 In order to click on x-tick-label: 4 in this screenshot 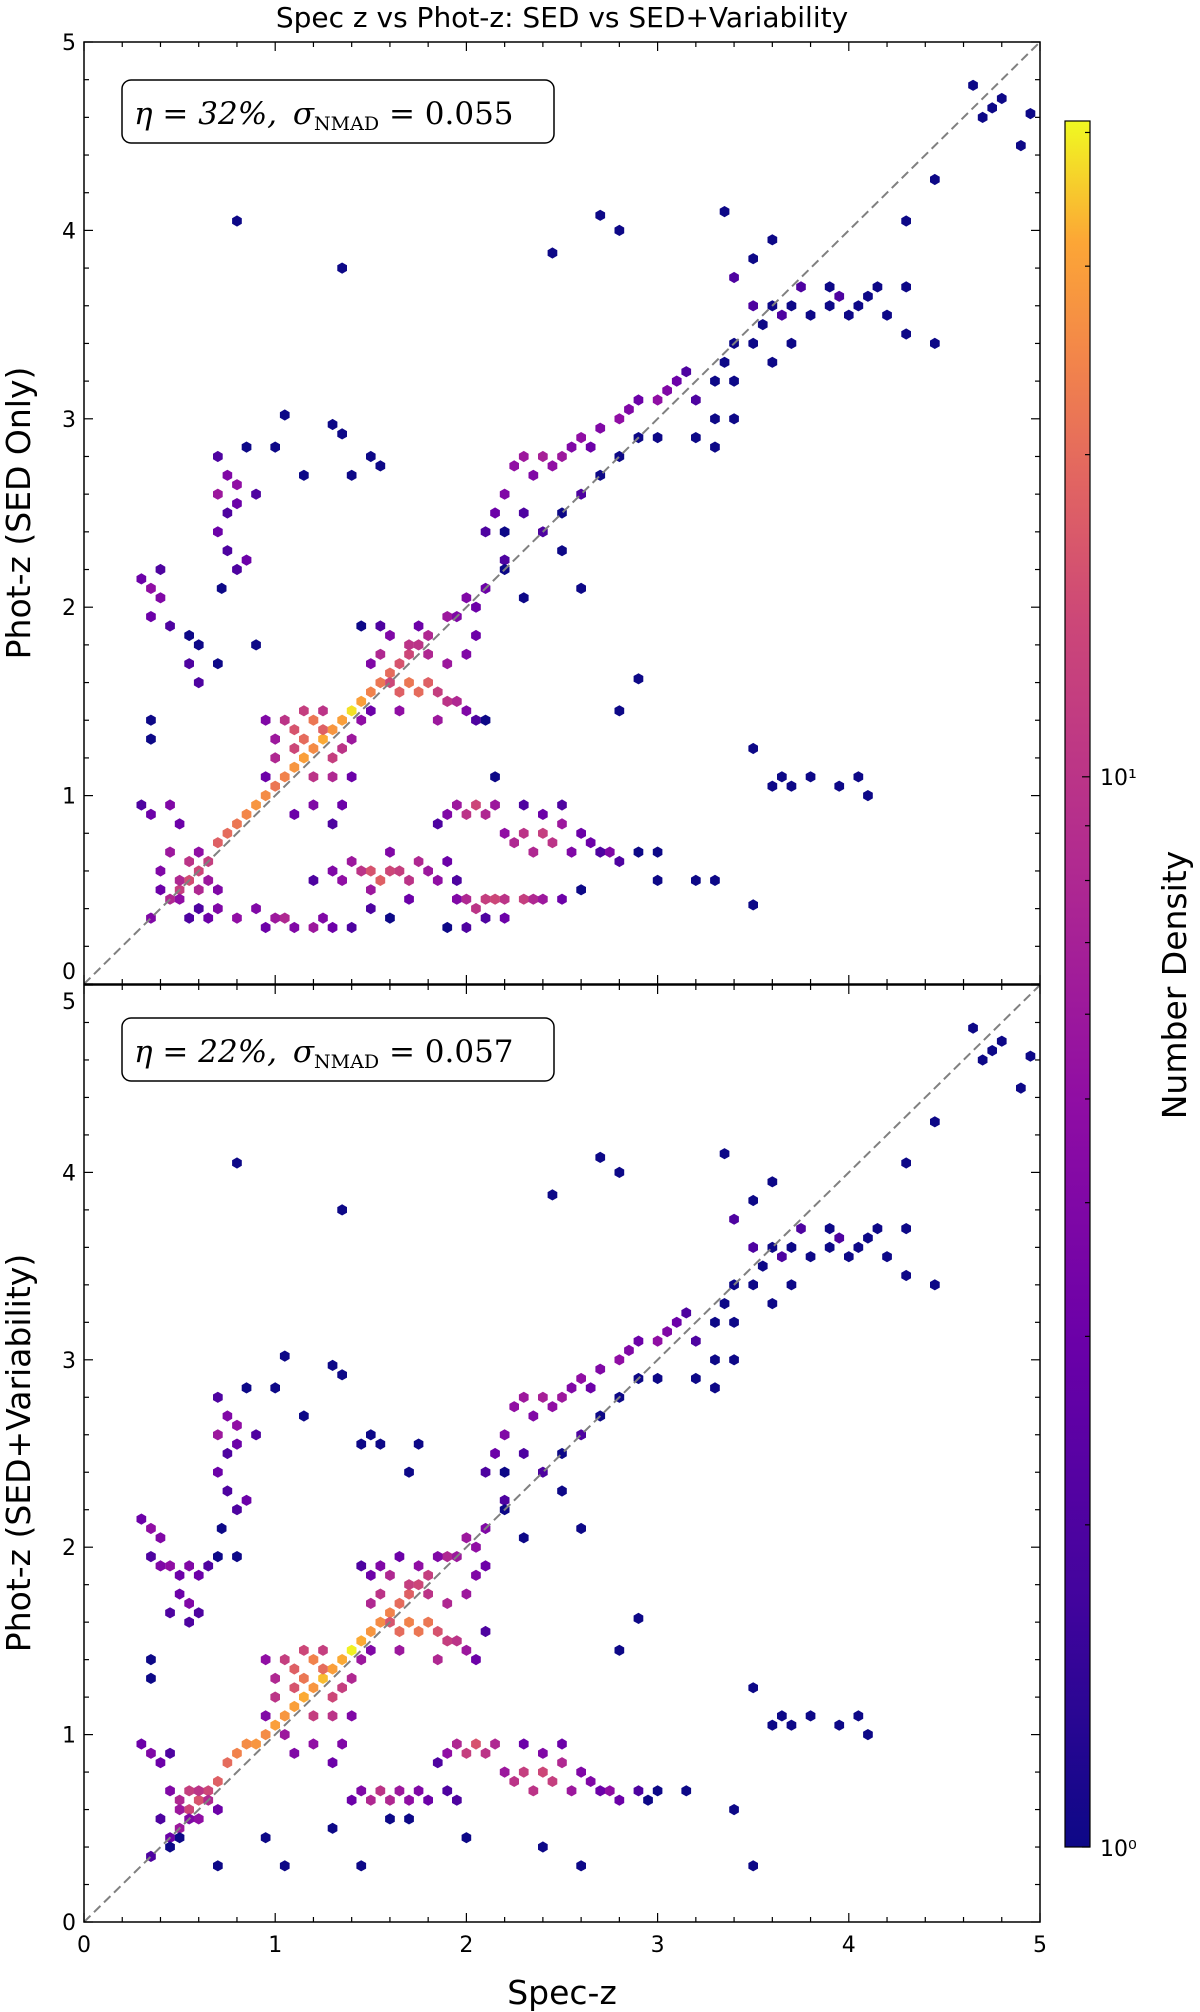, I will do `click(849, 1945)`.